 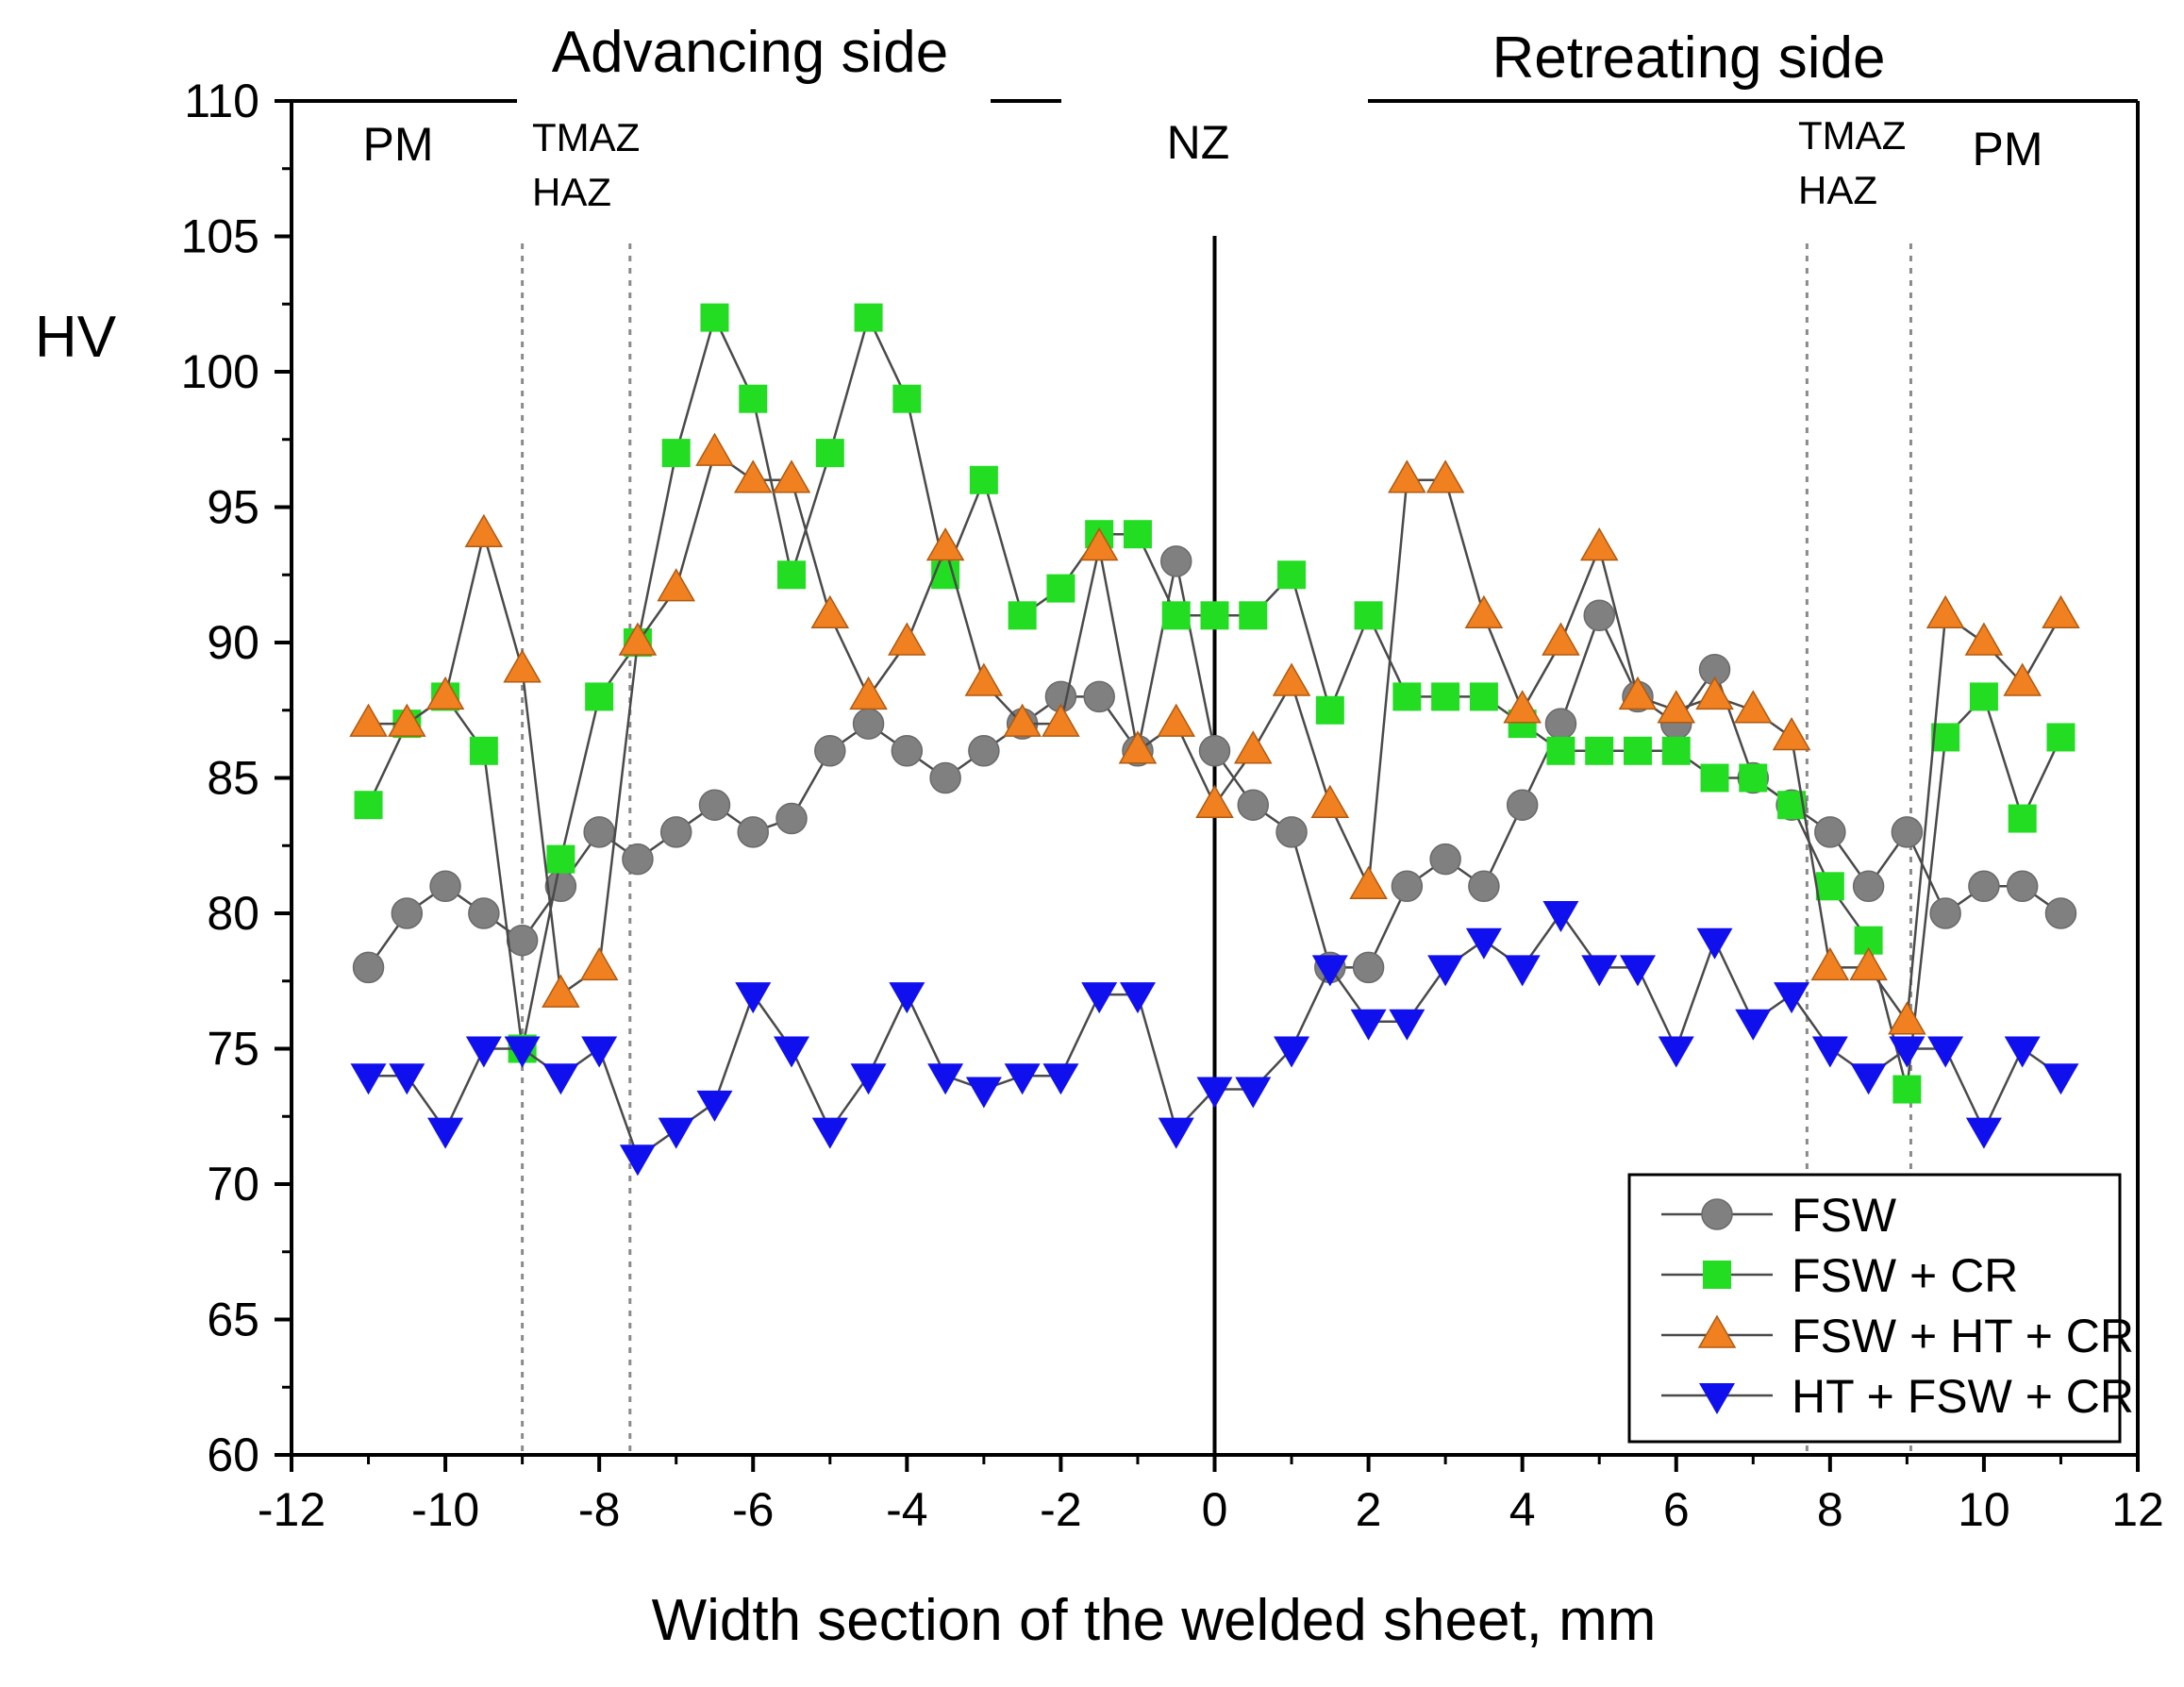 I want to click on x-tick-label-12: 12, so click(x=2137, y=1509).